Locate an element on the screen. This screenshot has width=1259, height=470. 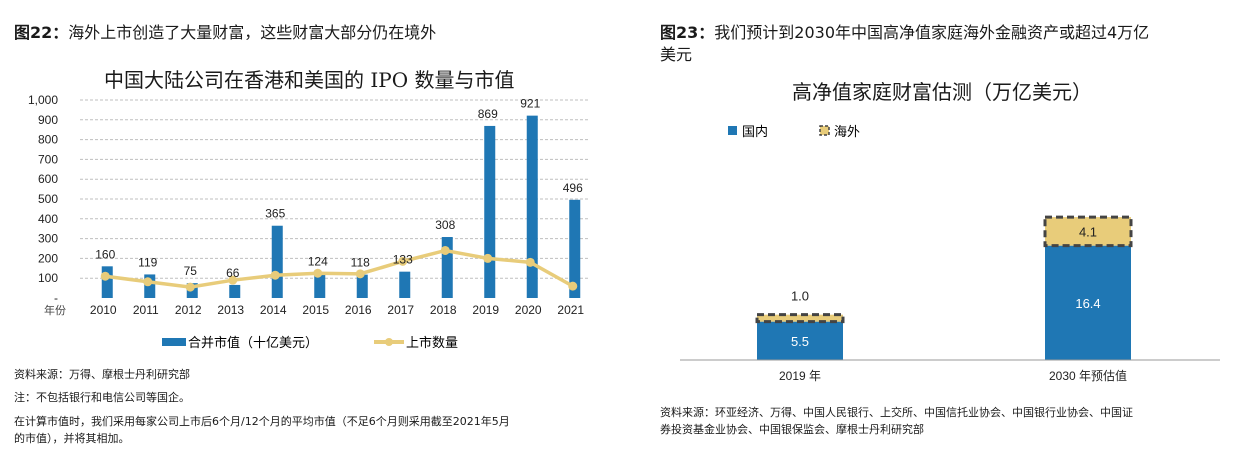
bar-data-label: 308 is located at coordinates (445, 225).